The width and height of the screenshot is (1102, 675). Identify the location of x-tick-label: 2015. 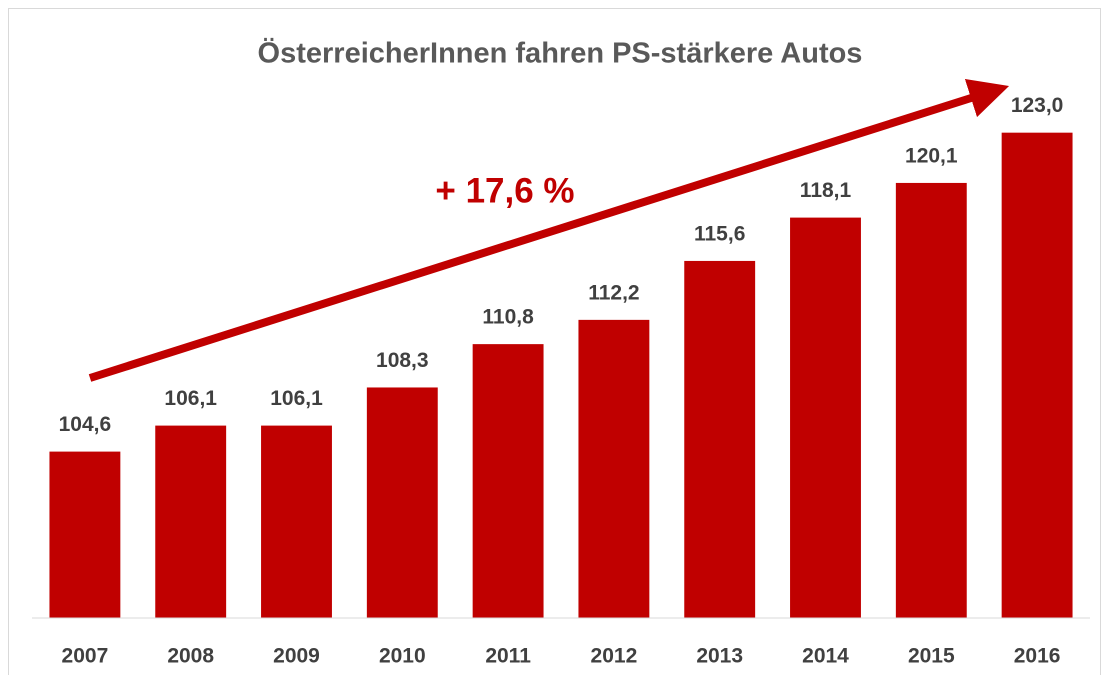
(931, 656).